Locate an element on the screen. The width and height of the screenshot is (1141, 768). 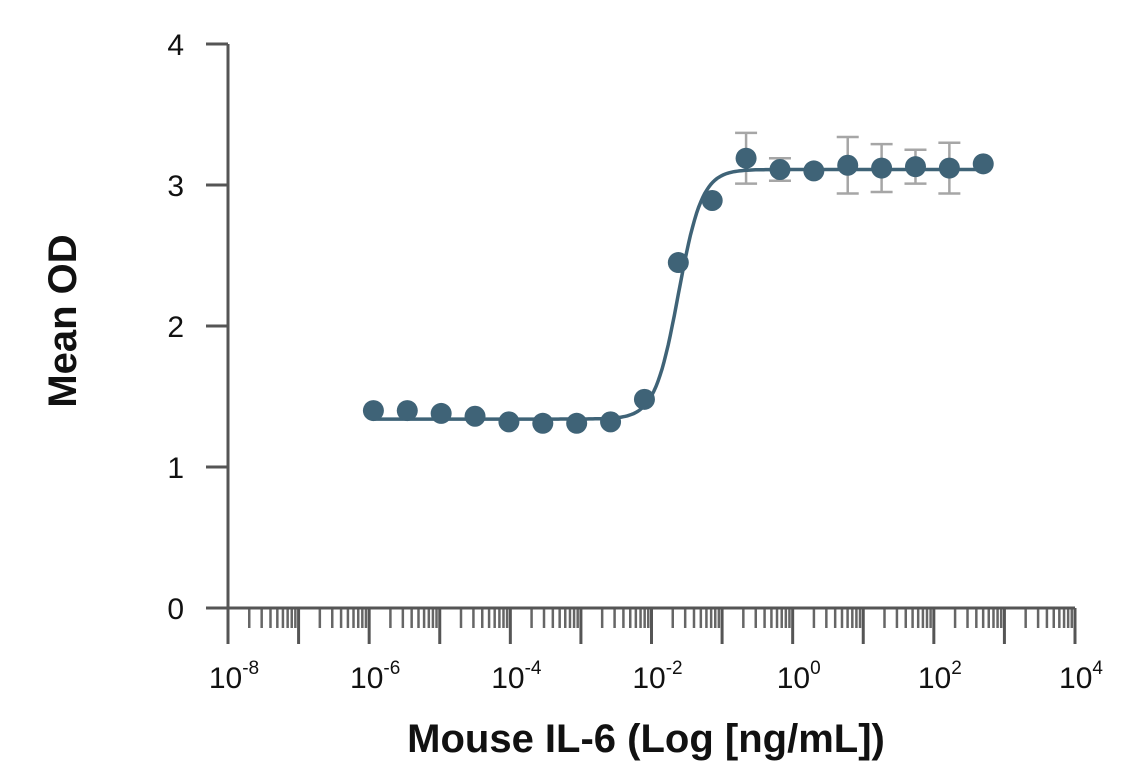
x-tick-label: 10⁰ is located at coordinates (799, 676).